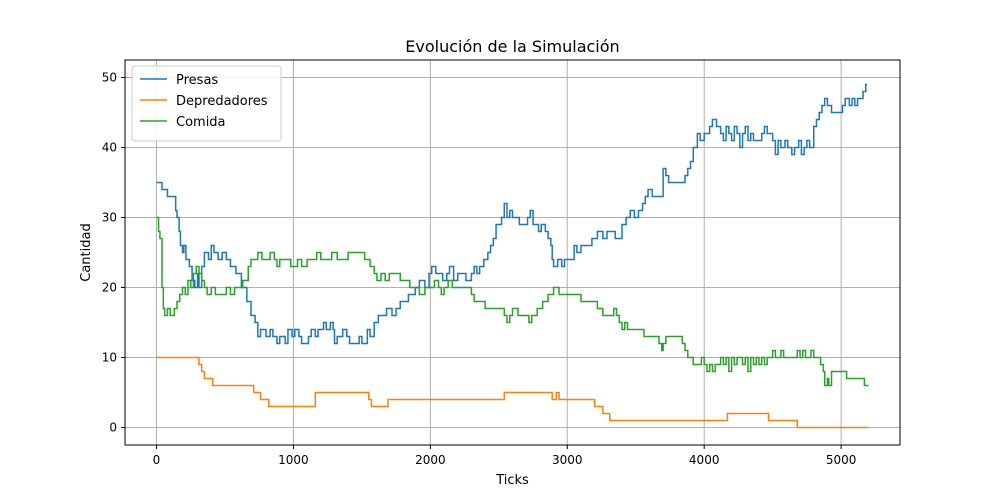 The image size is (1000, 504). Describe the element at coordinates (197, 80) in the screenshot. I see `legend-label: Presas` at that location.